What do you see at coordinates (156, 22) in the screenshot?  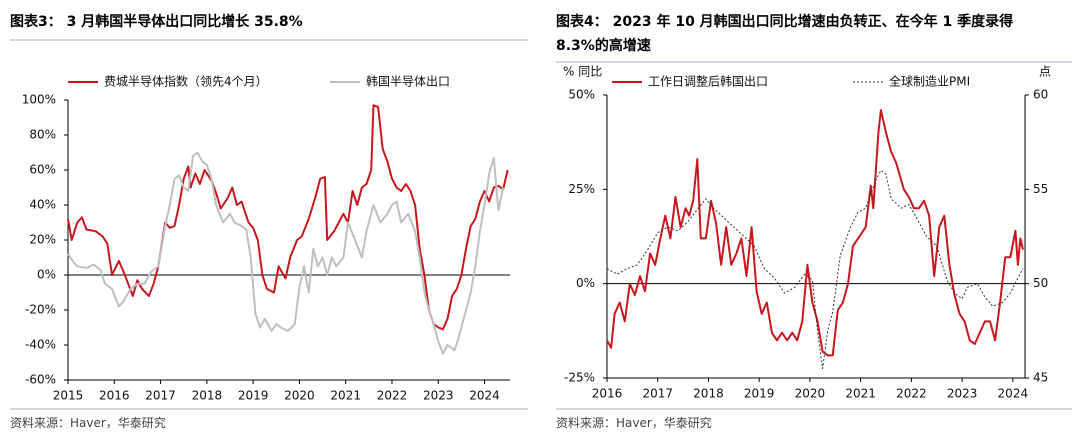 I see `chart-title: 图表3： 3 月韩国半导体出口同比增长 35.8%` at bounding box center [156, 22].